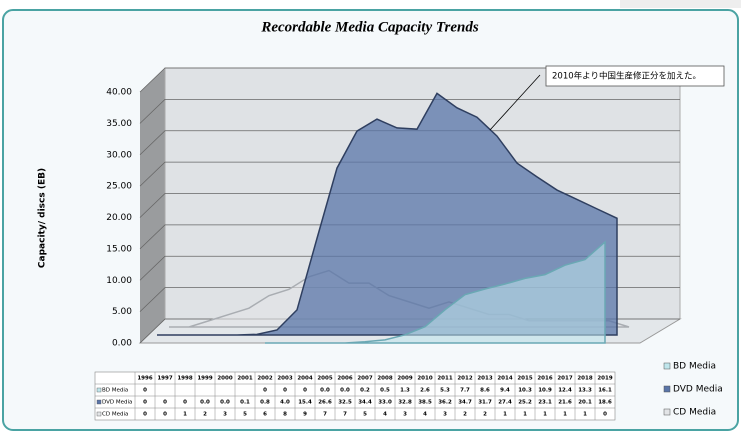  What do you see at coordinates (525, 403) in the screenshot?
I see `table-value: 25.2` at bounding box center [525, 403].